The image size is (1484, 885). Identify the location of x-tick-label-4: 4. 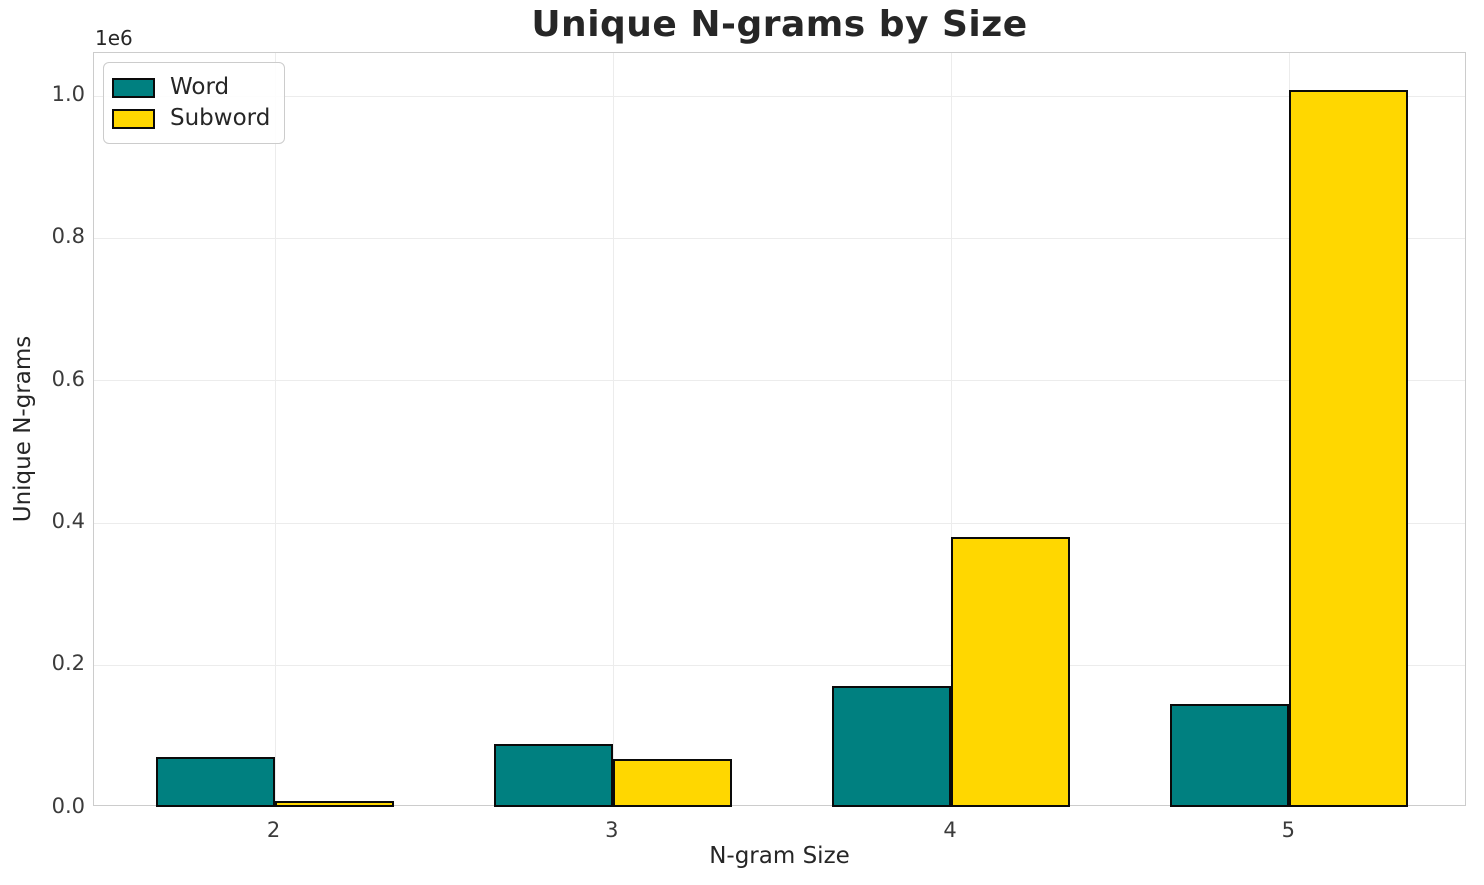
(950, 830).